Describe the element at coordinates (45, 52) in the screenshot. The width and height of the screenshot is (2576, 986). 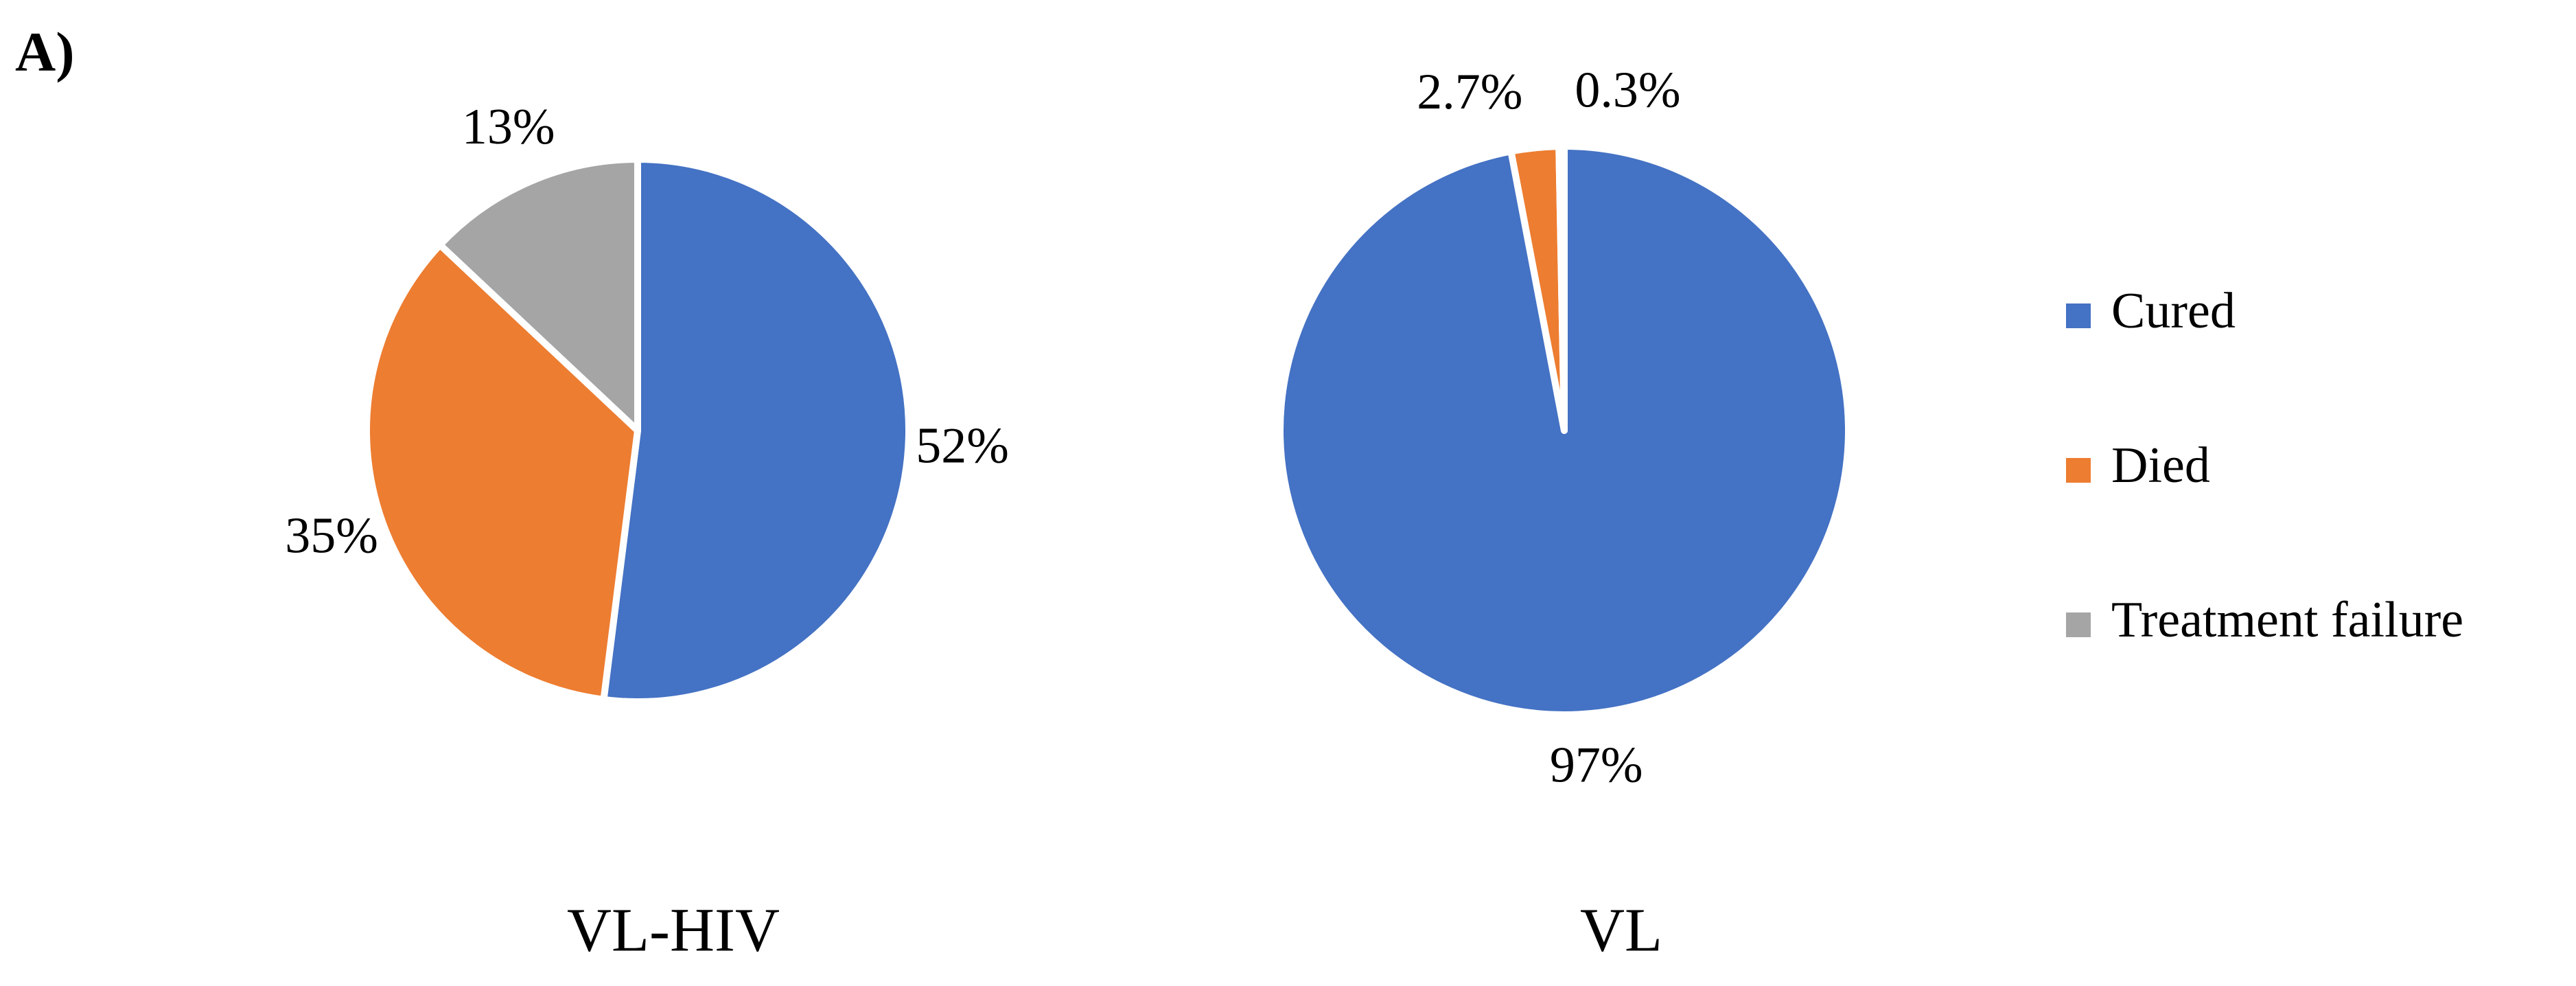
I see `panel-label: A)` at that location.